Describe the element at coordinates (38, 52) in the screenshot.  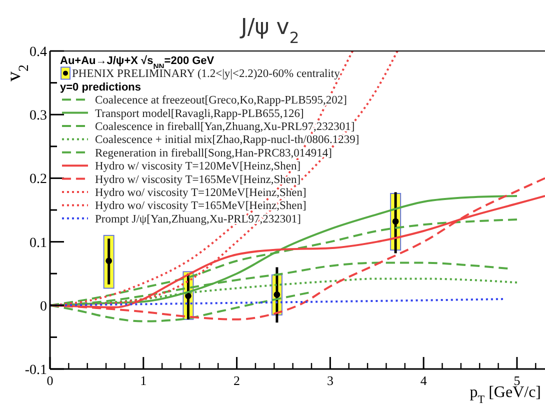
I see `y-tick-label: 0.4` at that location.